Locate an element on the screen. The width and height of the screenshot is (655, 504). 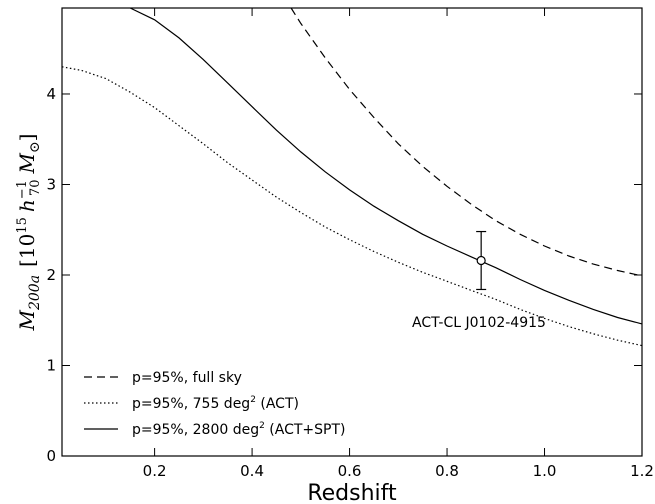
y-tick-label: 1 is located at coordinates (51, 365).